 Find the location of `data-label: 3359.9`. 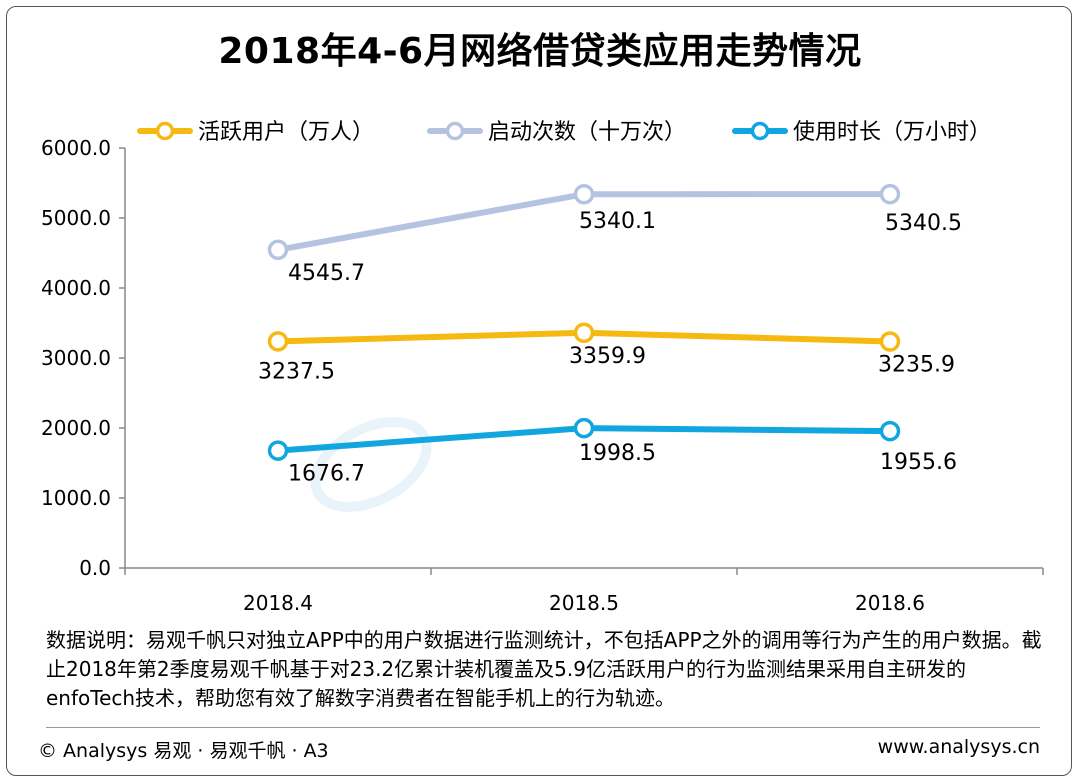

data-label: 3359.9 is located at coordinates (607, 356).